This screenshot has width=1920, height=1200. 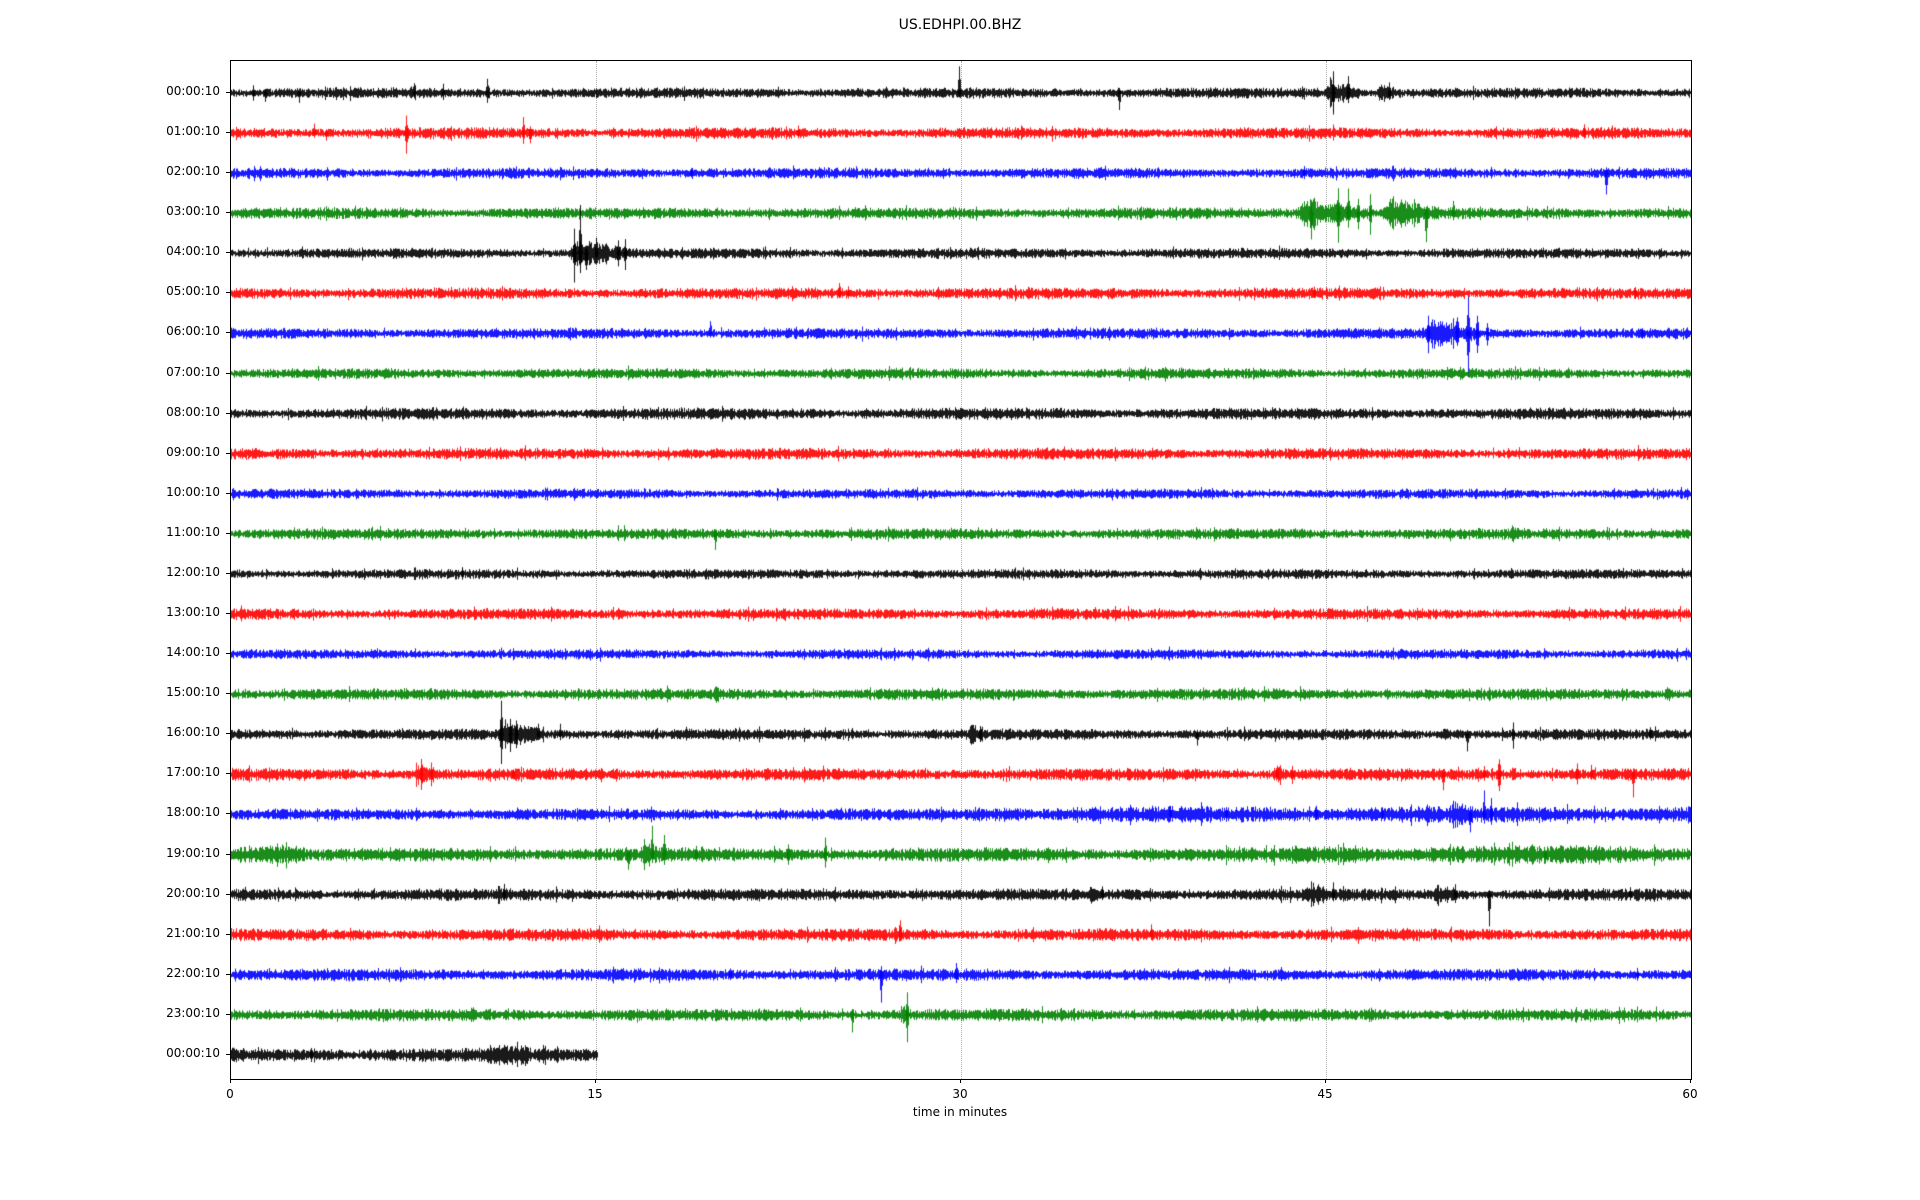 What do you see at coordinates (193, 171) in the screenshot?
I see `y-tick-label: 02:00:10` at bounding box center [193, 171].